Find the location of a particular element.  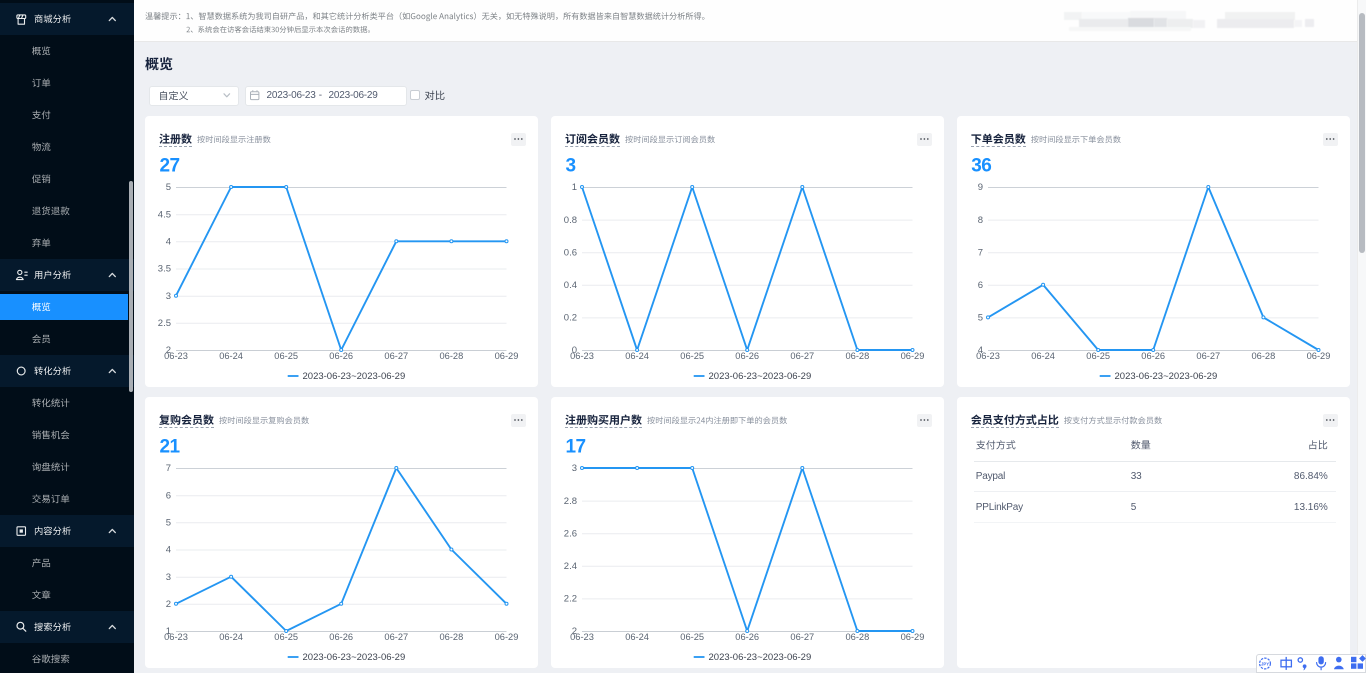

svg-text: 2.5 is located at coordinates (164, 323).